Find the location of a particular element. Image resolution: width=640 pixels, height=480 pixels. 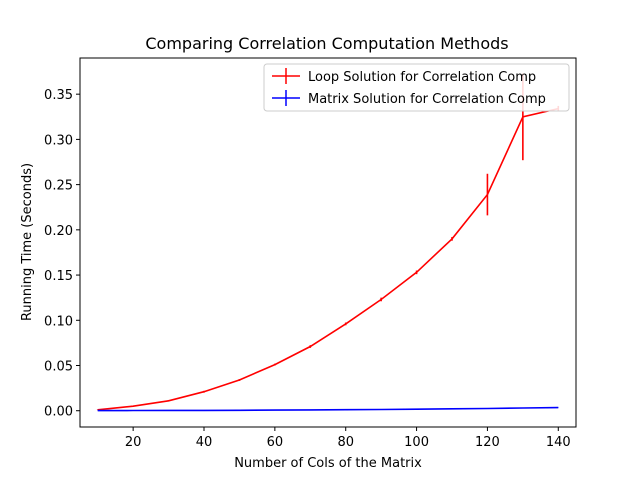

legend-entry-loop: Loop Solution for Correlation Comp is located at coordinates (404, 76).